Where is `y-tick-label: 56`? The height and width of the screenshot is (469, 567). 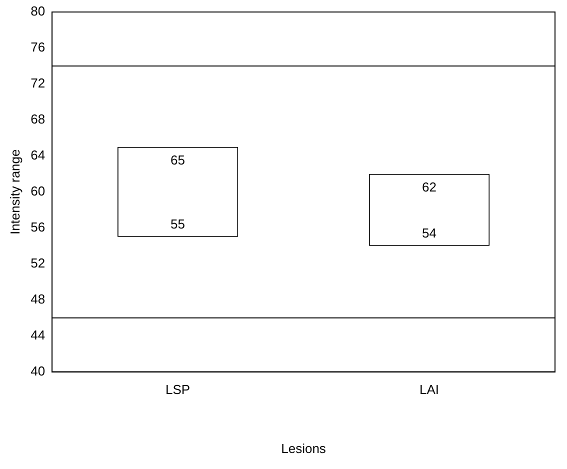
y-tick-label: 56 is located at coordinates (38, 226).